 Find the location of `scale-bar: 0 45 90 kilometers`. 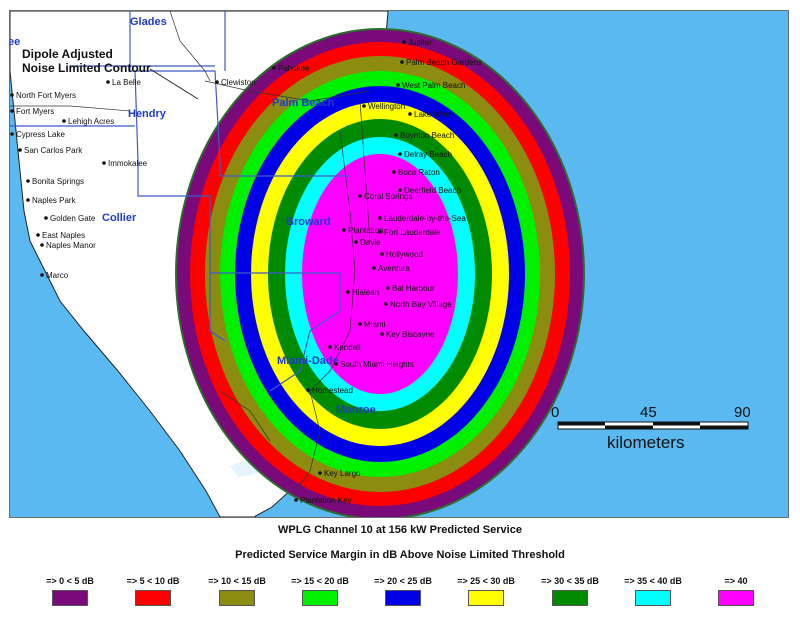

scale-bar: 0 45 90 kilometers is located at coordinates (651, 428).